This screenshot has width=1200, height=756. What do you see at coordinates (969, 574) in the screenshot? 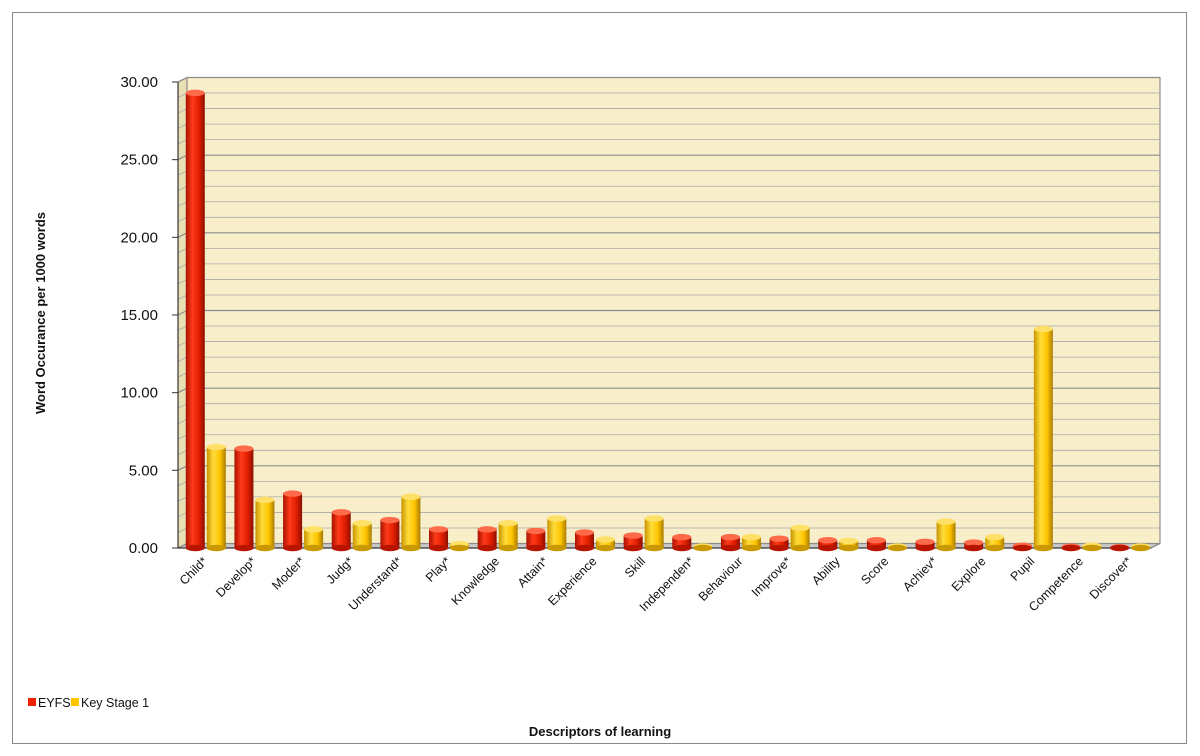
I see `x-tick-label: Explore` at bounding box center [969, 574].